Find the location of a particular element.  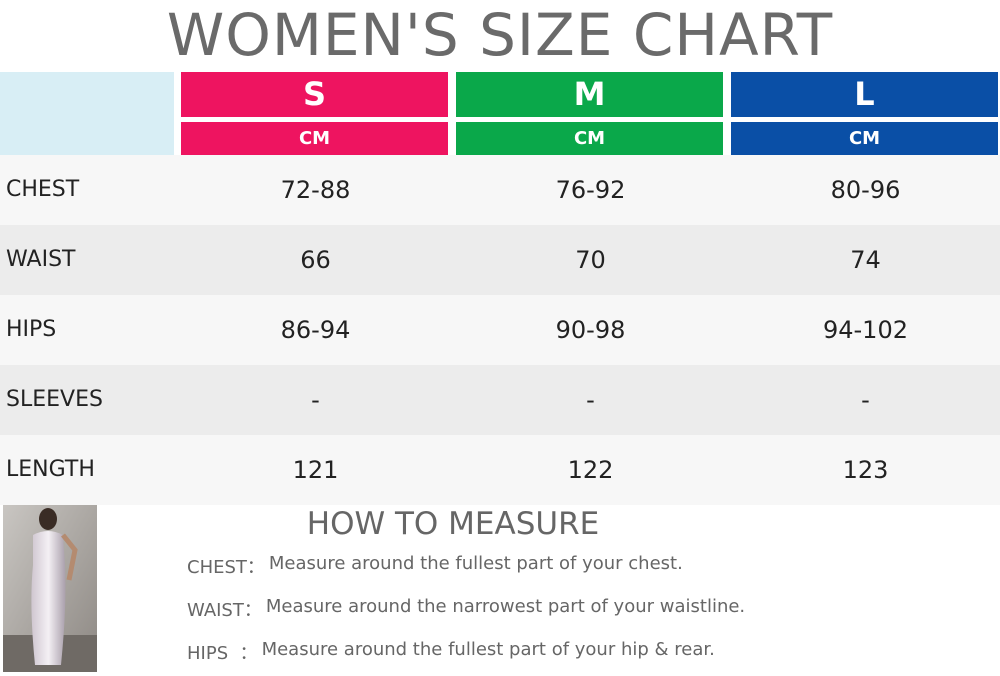

measure-label: WAIST： is located at coordinates (224, 610).